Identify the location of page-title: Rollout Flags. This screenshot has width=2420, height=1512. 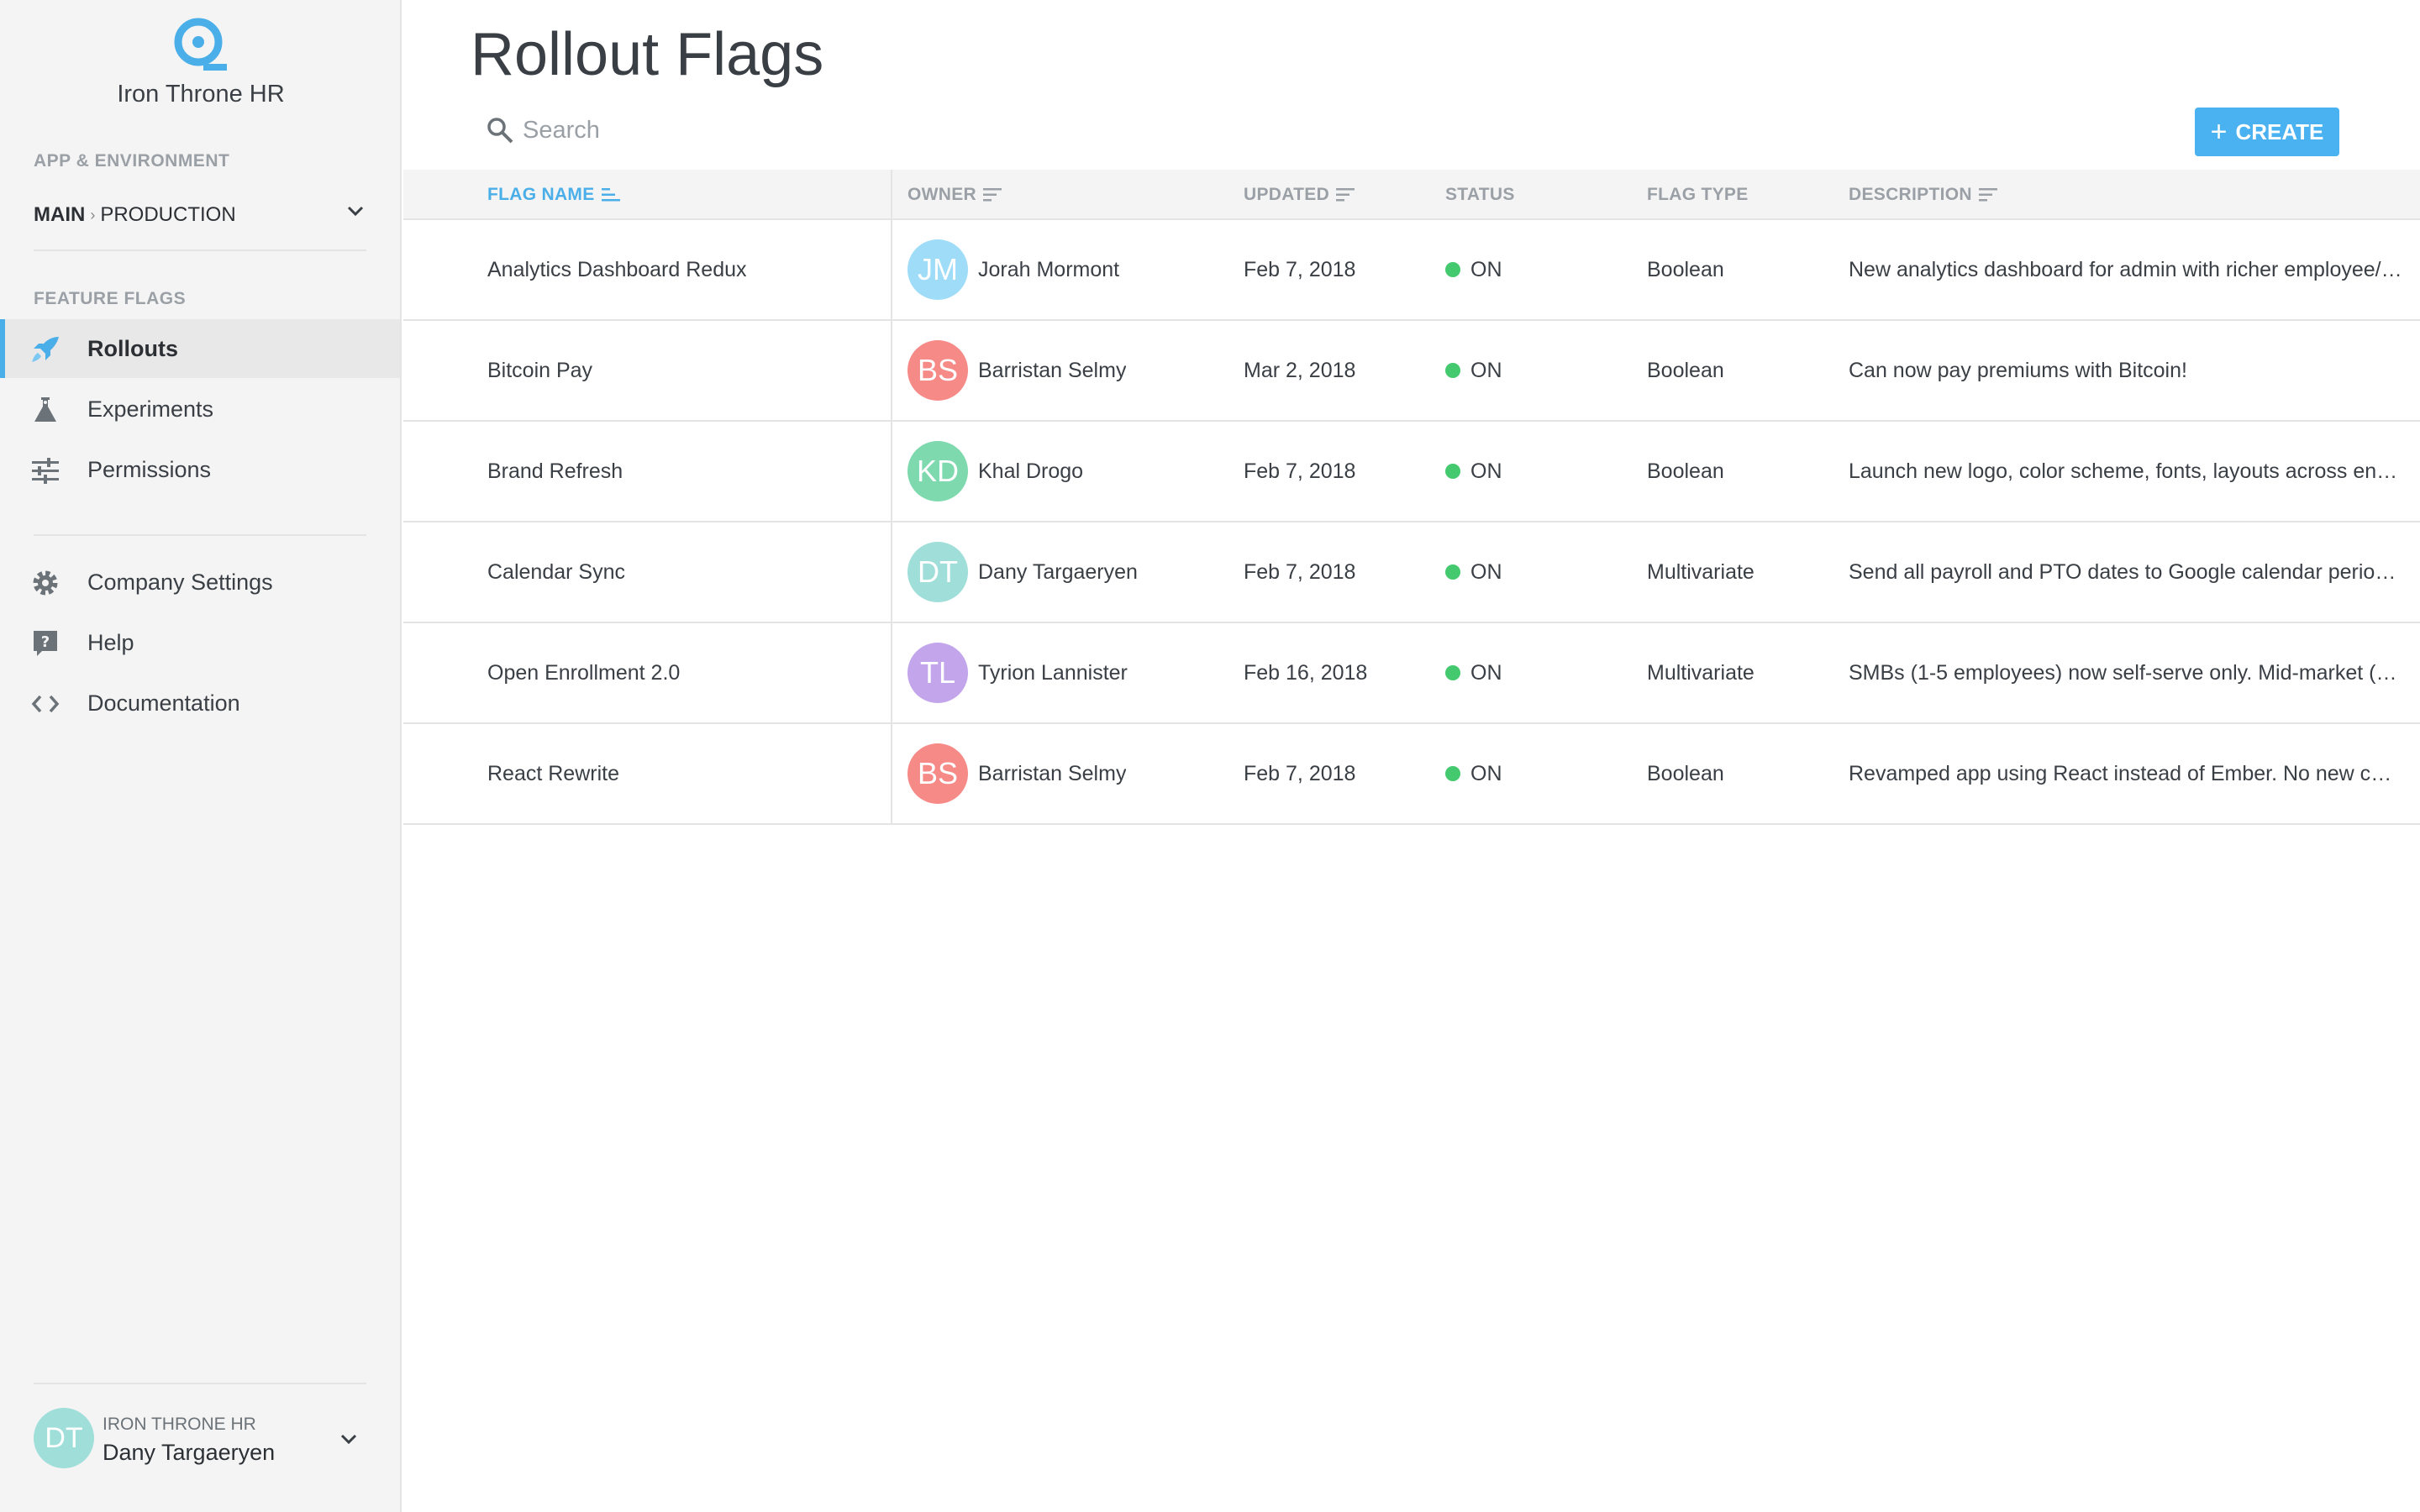
(647, 54).